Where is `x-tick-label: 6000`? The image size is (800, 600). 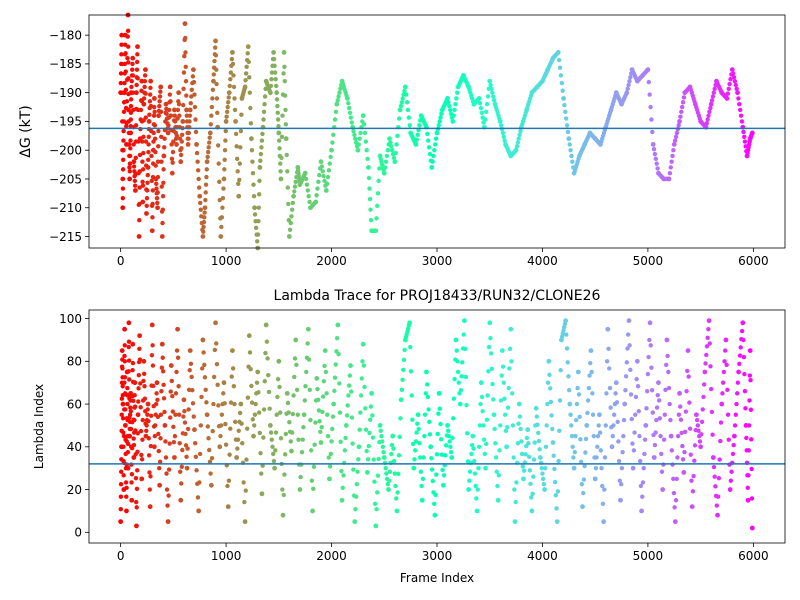
x-tick-label: 6000 is located at coordinates (753, 556).